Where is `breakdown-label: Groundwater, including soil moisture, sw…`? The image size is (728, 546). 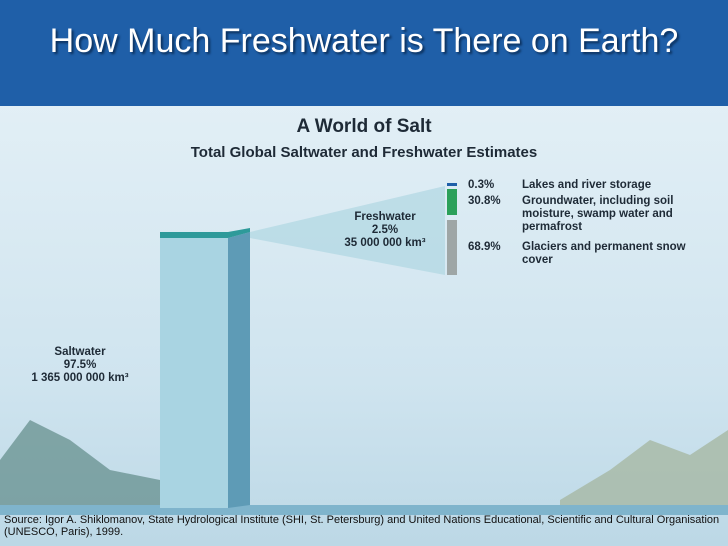 breakdown-label: Groundwater, including soil moisture, sw… is located at coordinates (598, 214).